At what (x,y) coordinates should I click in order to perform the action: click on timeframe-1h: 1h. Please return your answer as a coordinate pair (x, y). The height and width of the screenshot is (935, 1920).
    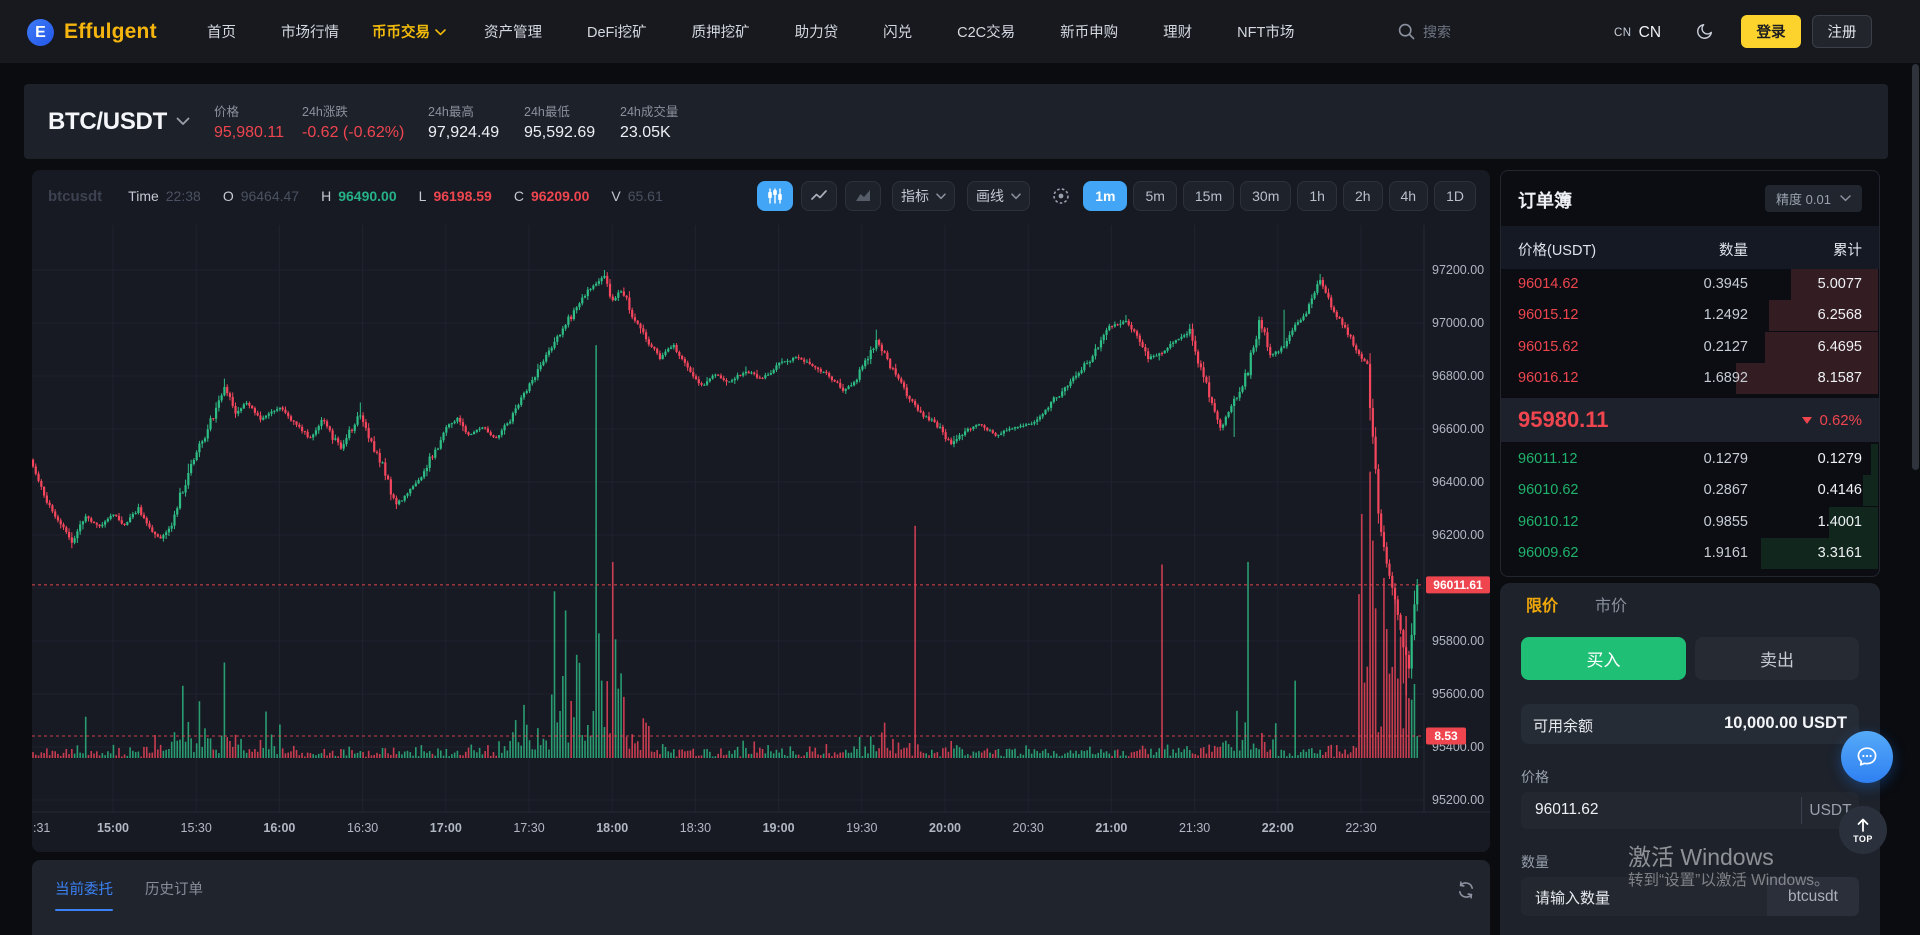
    Looking at the image, I should click on (1317, 196).